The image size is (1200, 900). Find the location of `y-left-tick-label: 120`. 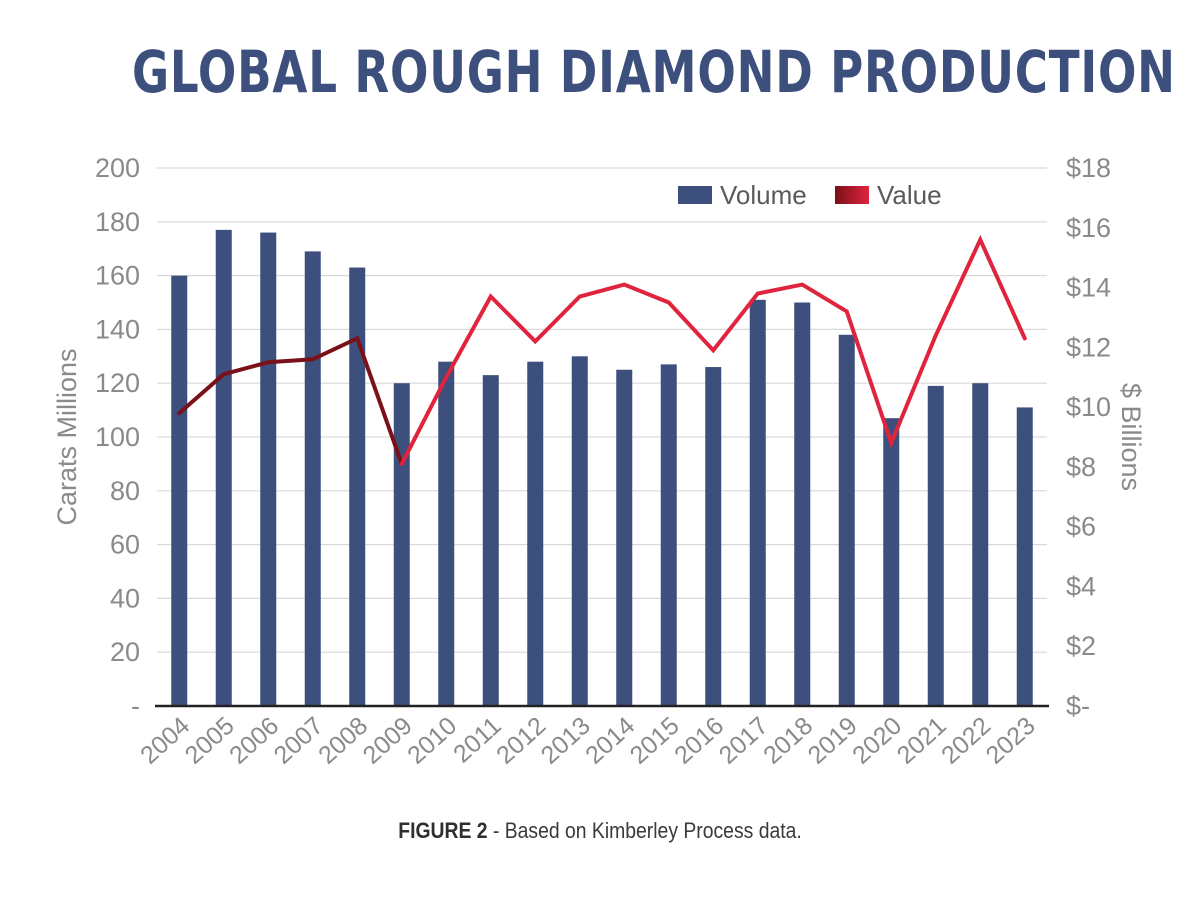

y-left-tick-label: 120 is located at coordinates (117, 383).